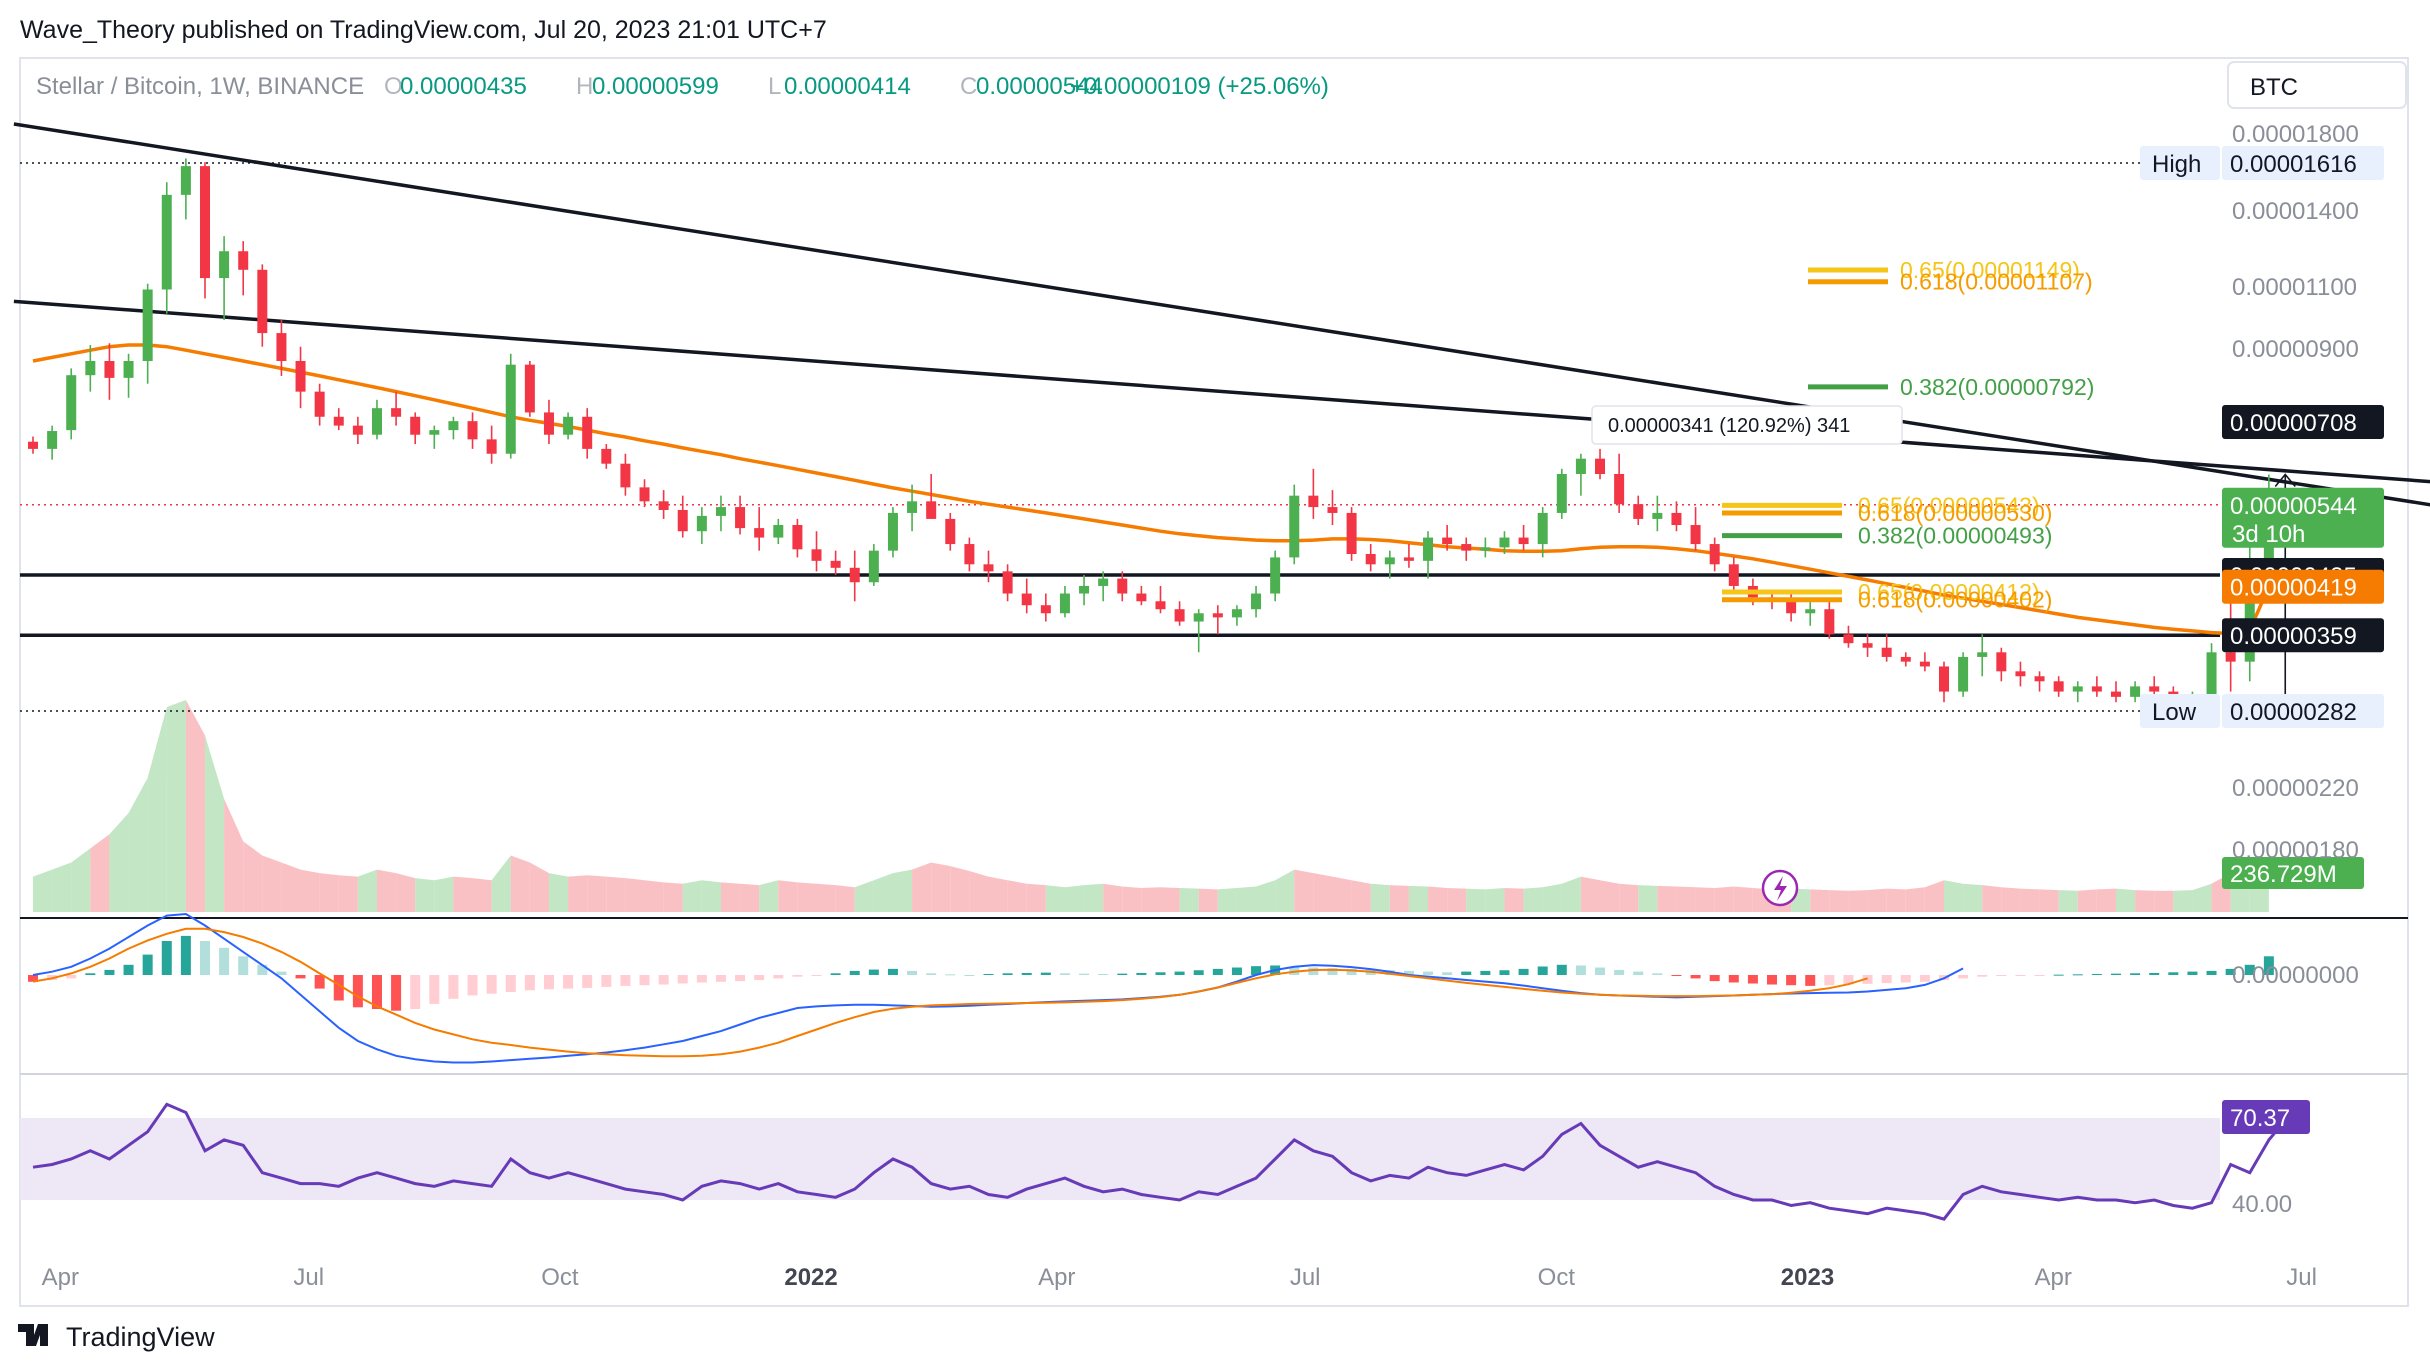  I want to click on measure-label-box, so click(1747, 425).